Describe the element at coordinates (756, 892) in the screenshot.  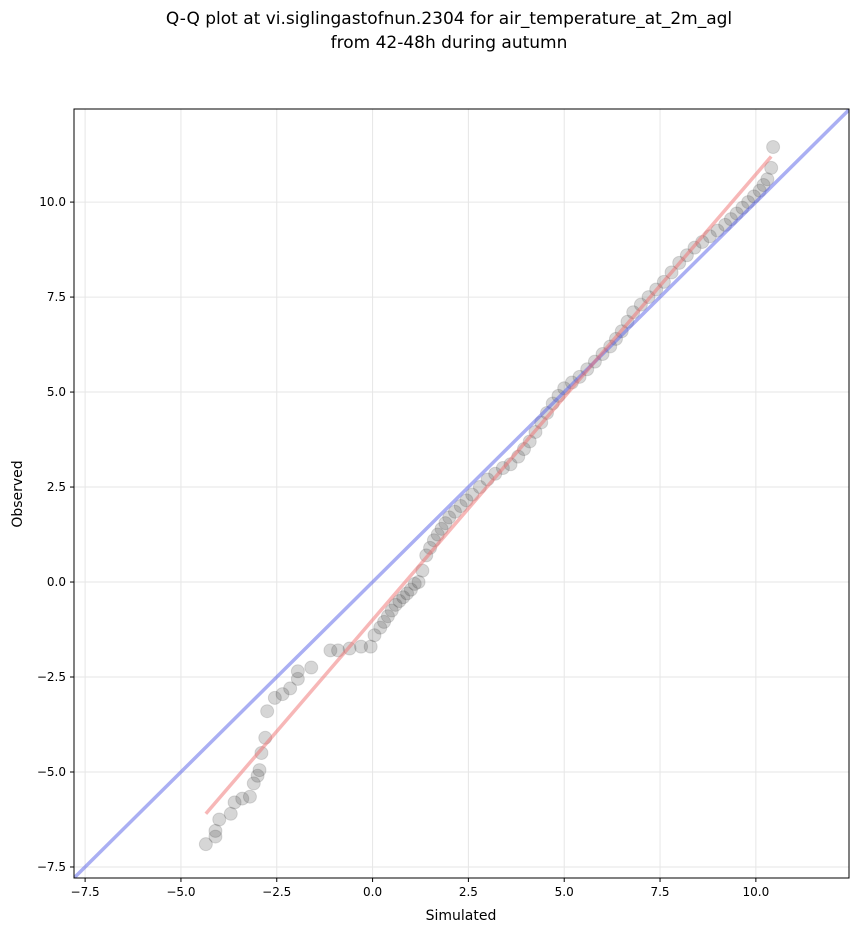
I see `x-tick-label: 10.0` at that location.